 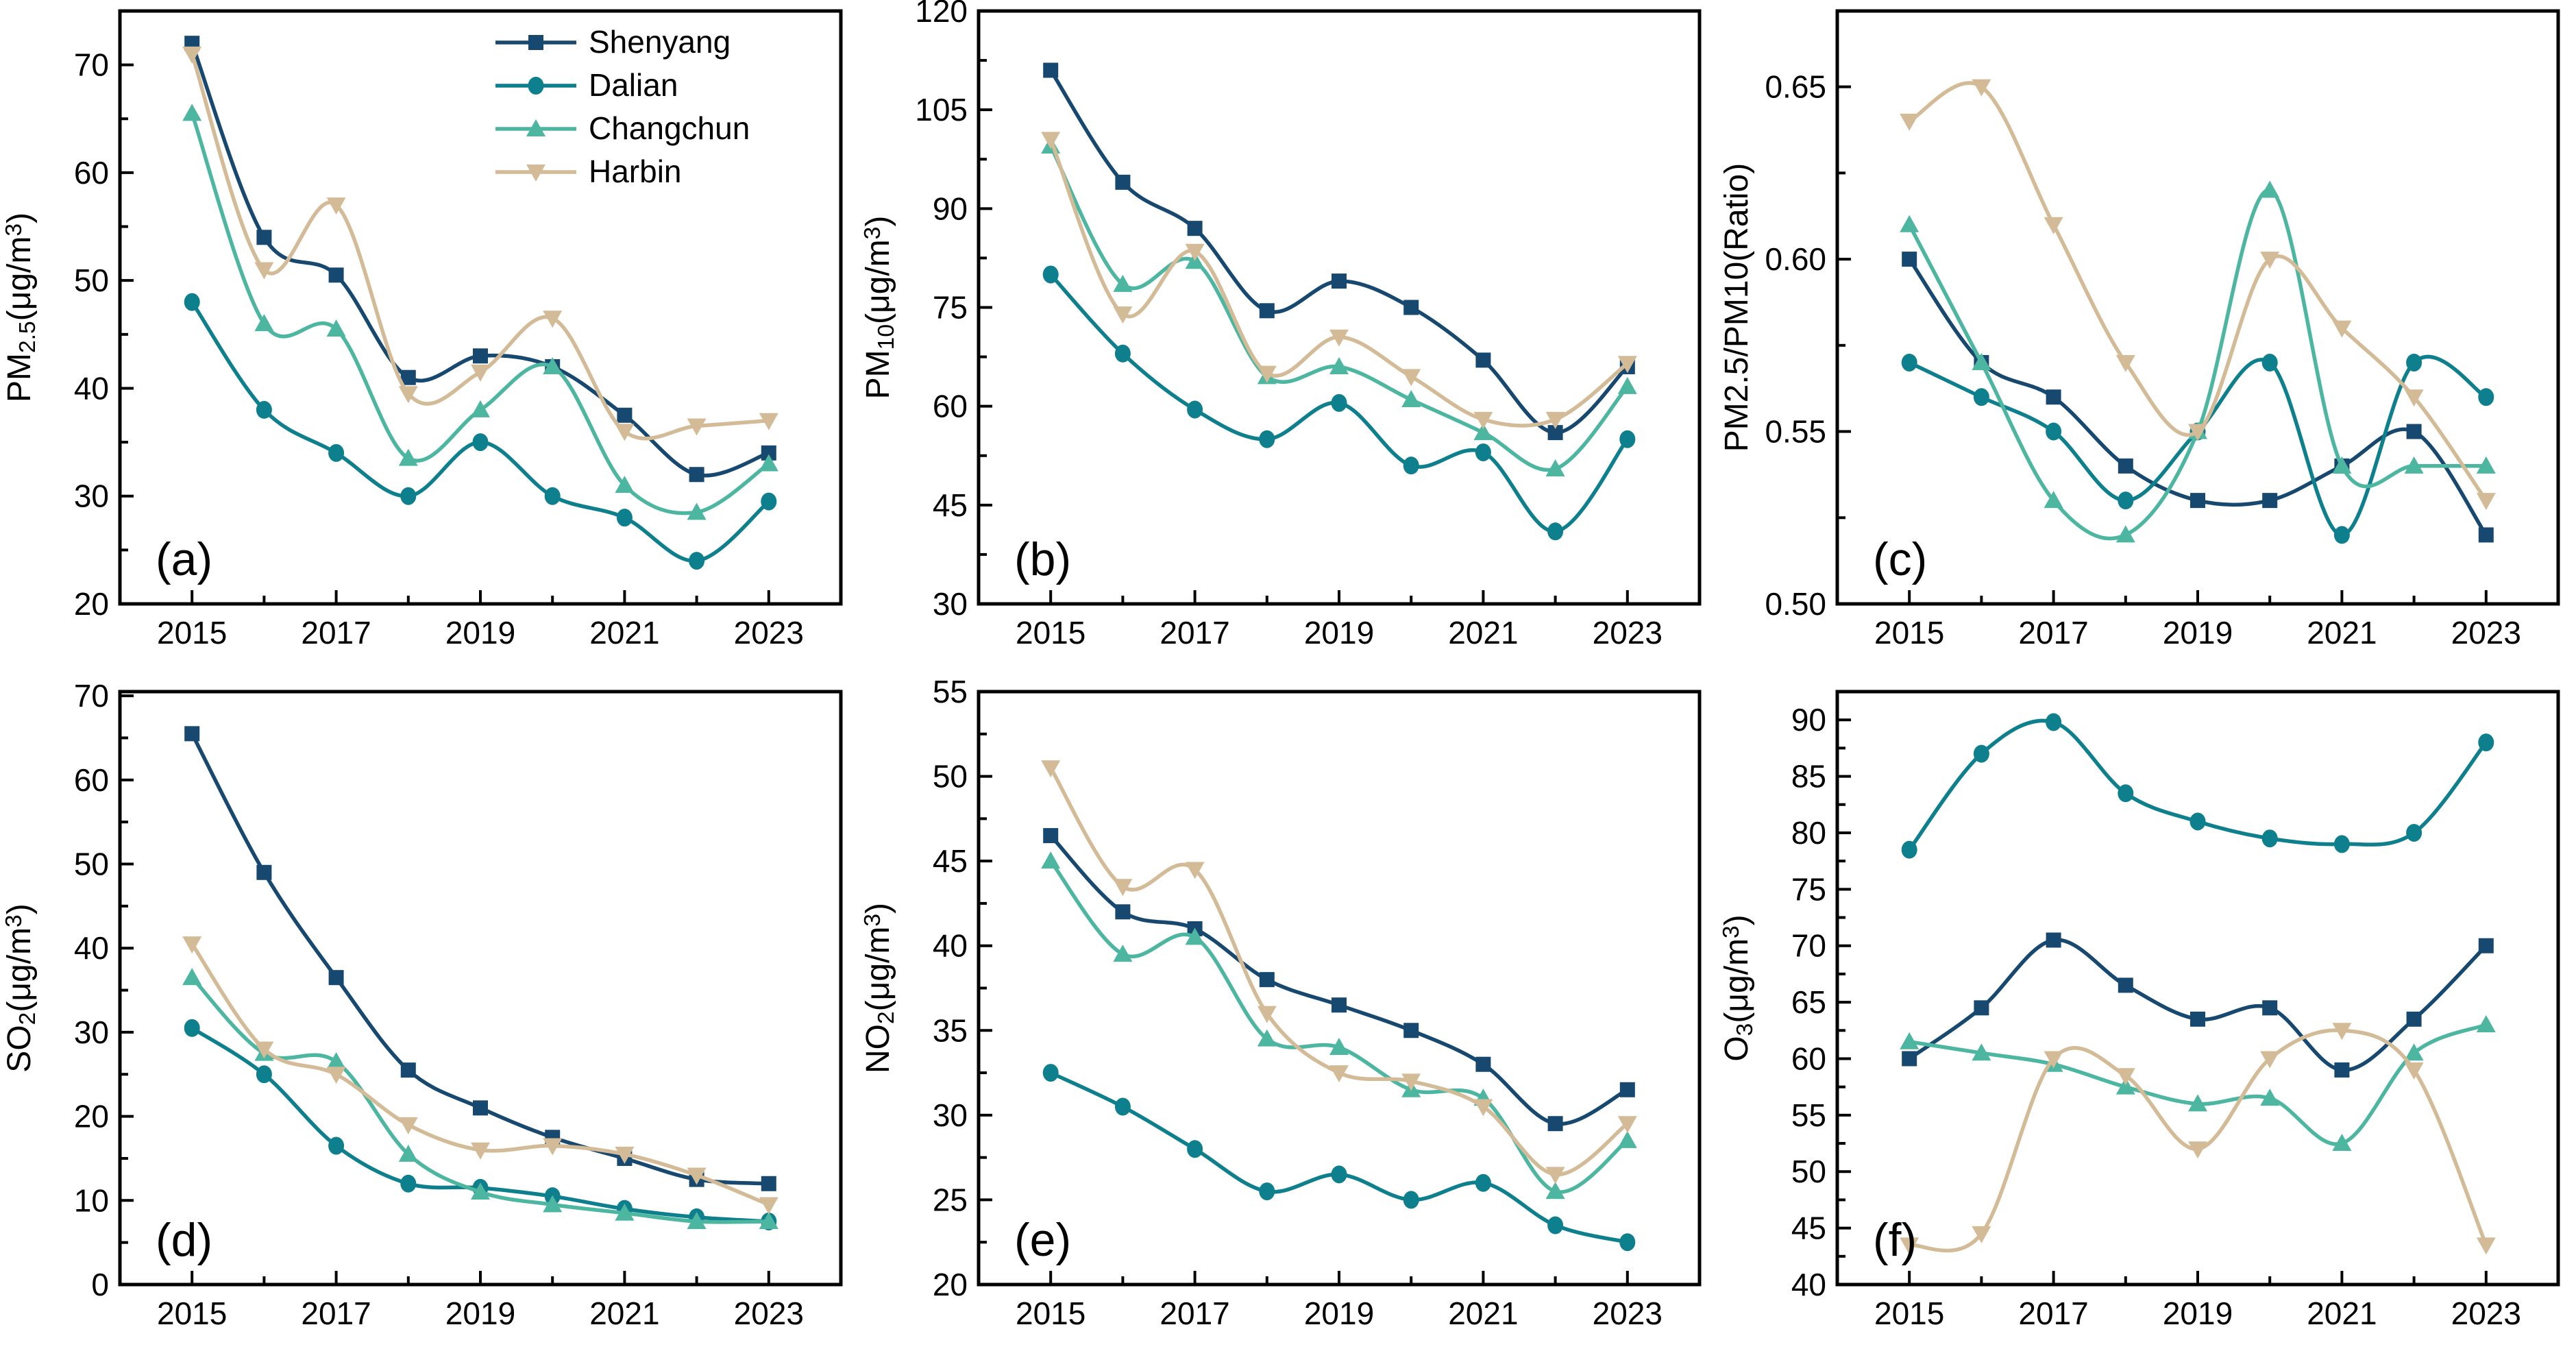 What do you see at coordinates (1809, 833) in the screenshot?
I see `y-tick-label: 80` at bounding box center [1809, 833].